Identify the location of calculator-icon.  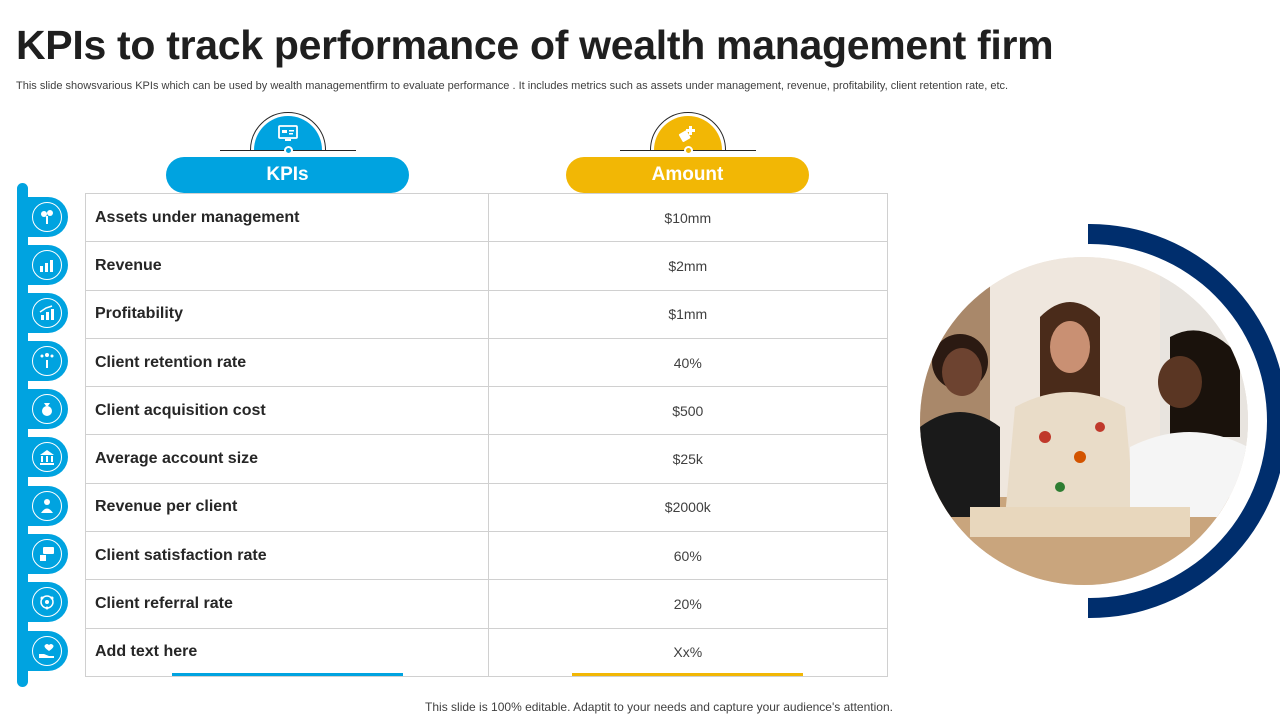
(686, 134).